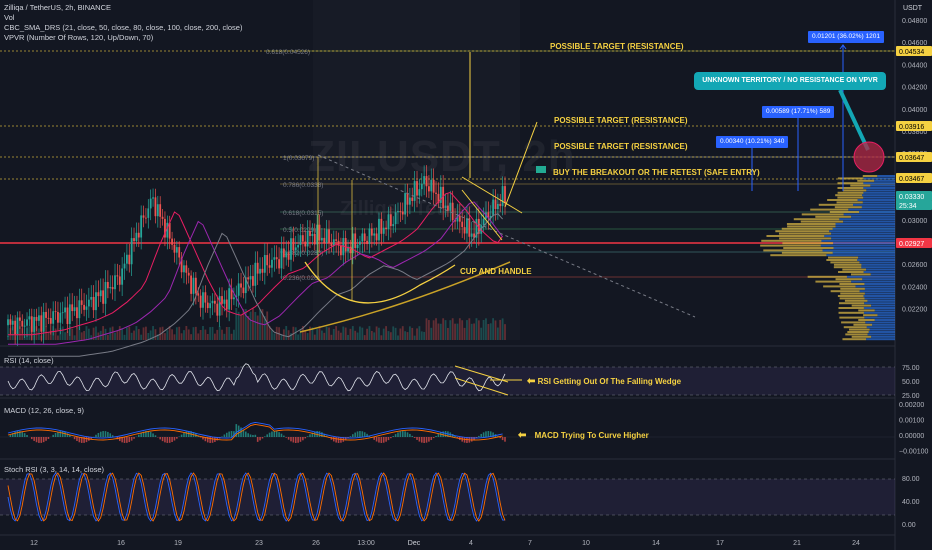 The image size is (932, 550). What do you see at coordinates (911, 479) in the screenshot?
I see `stoch-tick-label: 80.00` at bounding box center [911, 479].